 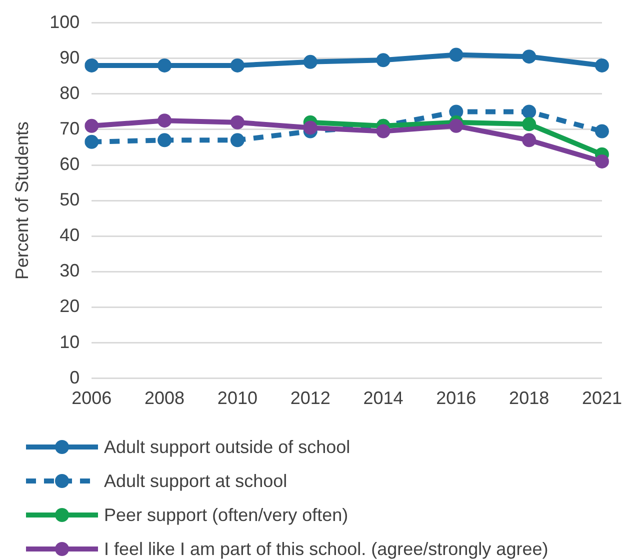 What do you see at coordinates (70, 92) in the screenshot?
I see `y-tick-label: 80` at bounding box center [70, 92].